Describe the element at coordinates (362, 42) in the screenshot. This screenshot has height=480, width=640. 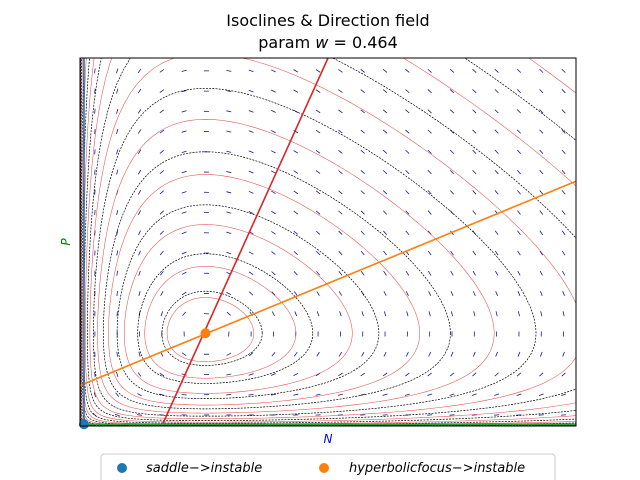
I see `subtitle-value: = 0.464` at that location.